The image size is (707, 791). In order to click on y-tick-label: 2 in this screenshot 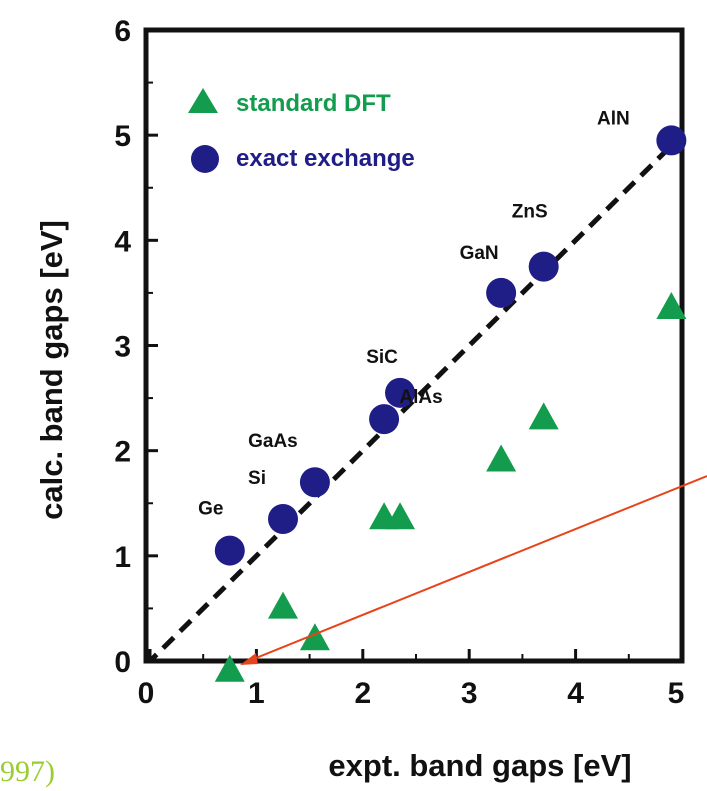, I will do `click(122, 452)`.